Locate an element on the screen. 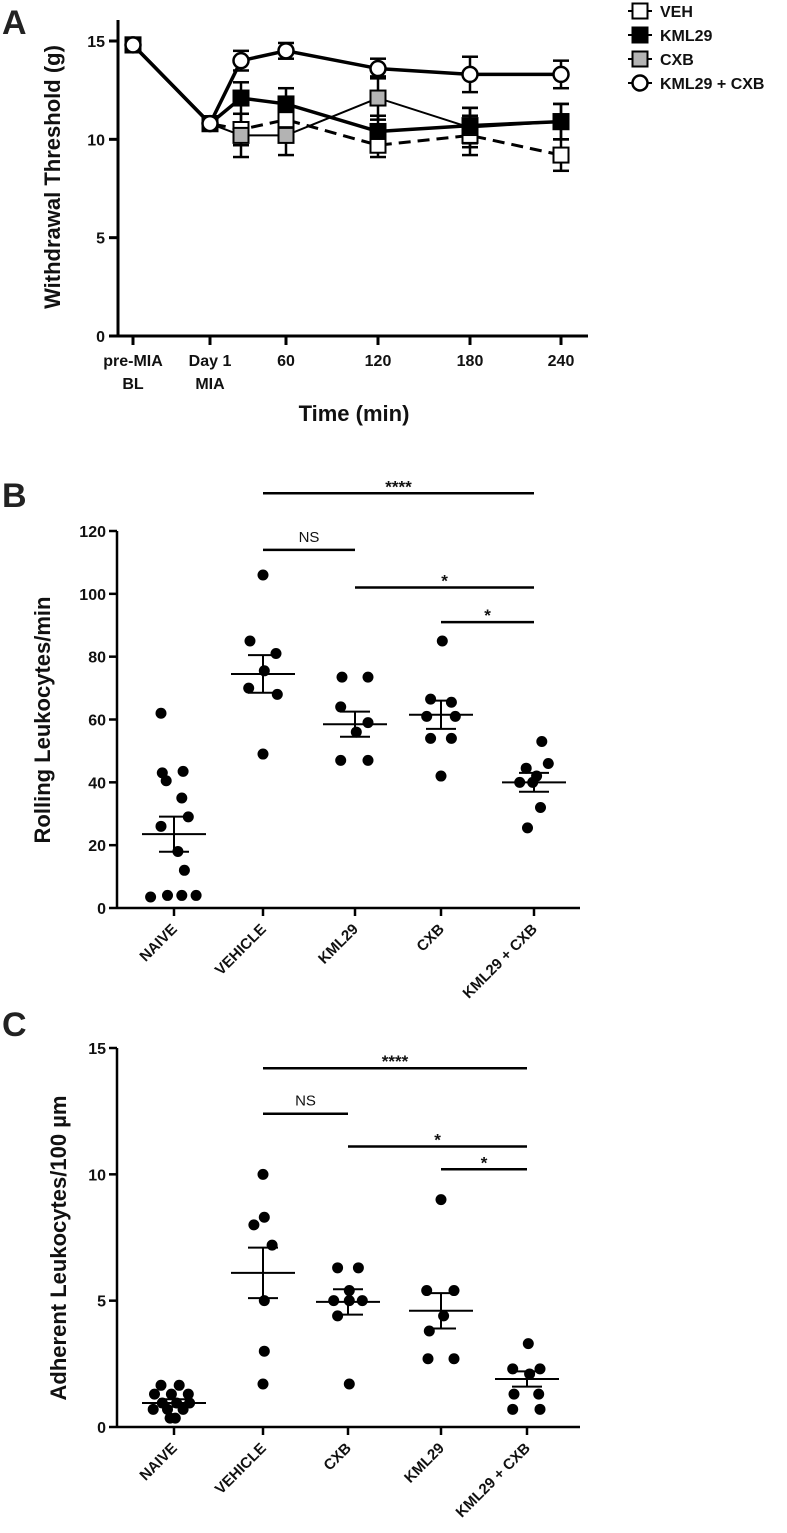 Image resolution: width=787 pixels, height=1533 pixels. y-tick-label: 40 is located at coordinates (97, 783).